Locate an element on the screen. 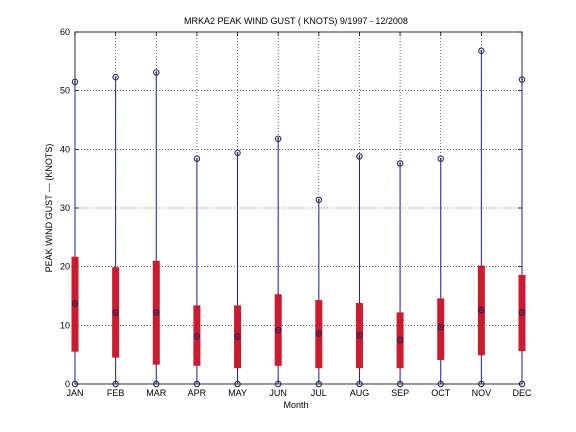 The height and width of the screenshot is (432, 576). box-sep is located at coordinates (400, 274).